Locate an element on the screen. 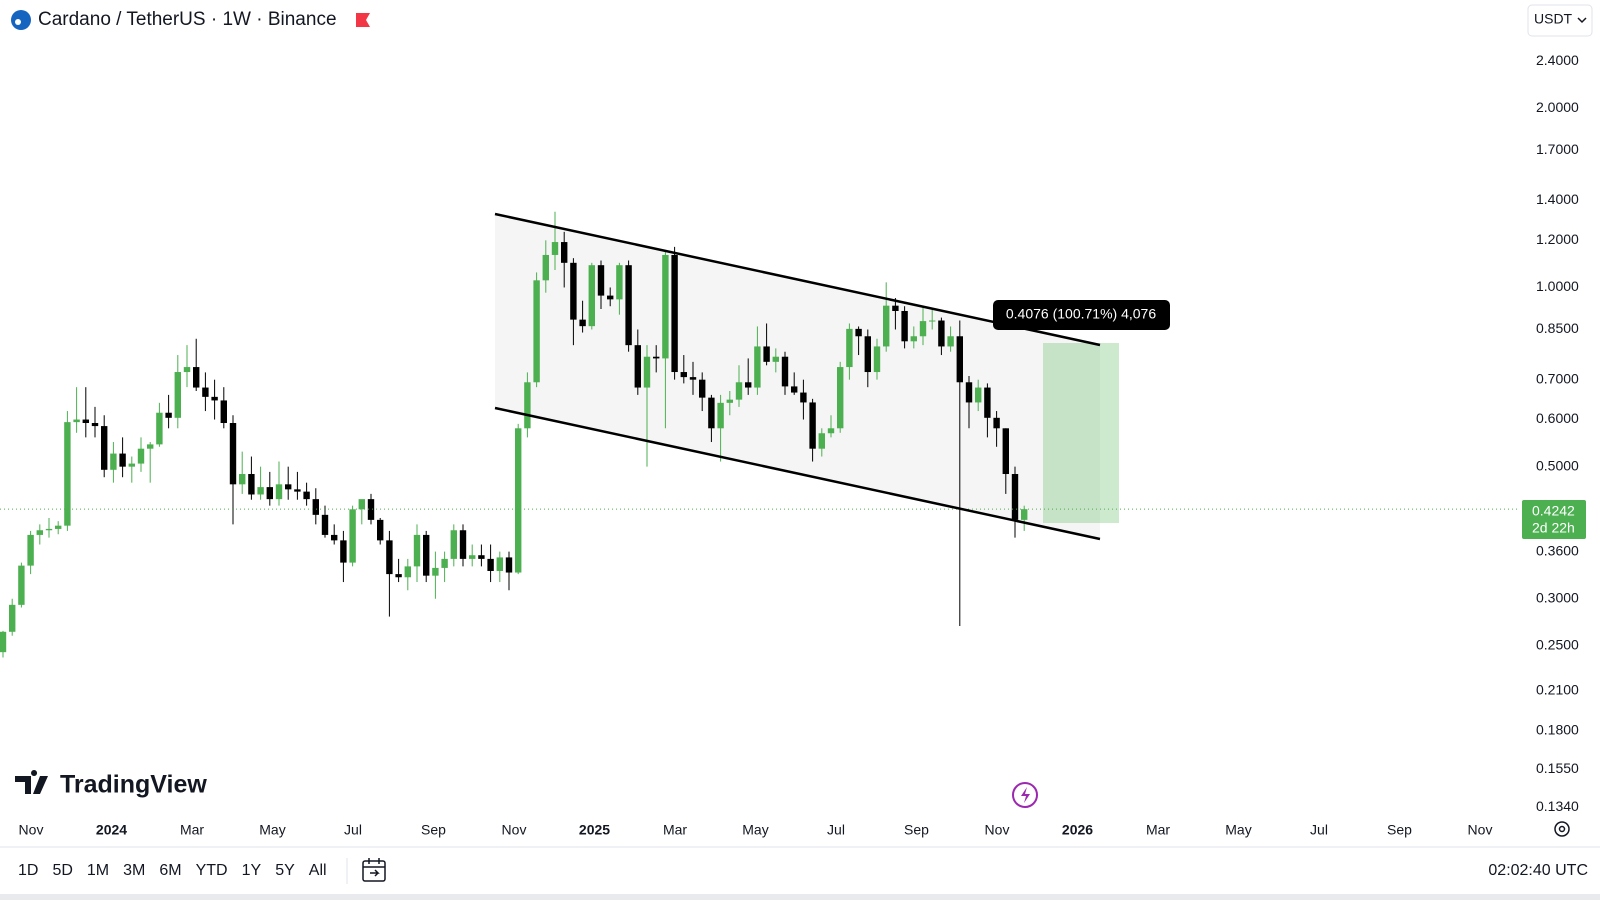 The image size is (1600, 900). y-tick-label: 0.1550 is located at coordinates (1557, 768).